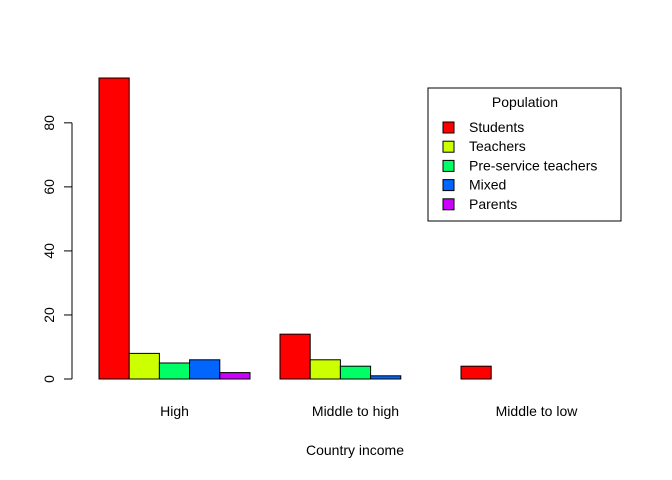 The width and height of the screenshot is (672, 480). I want to click on bar-students-high, so click(114, 228).